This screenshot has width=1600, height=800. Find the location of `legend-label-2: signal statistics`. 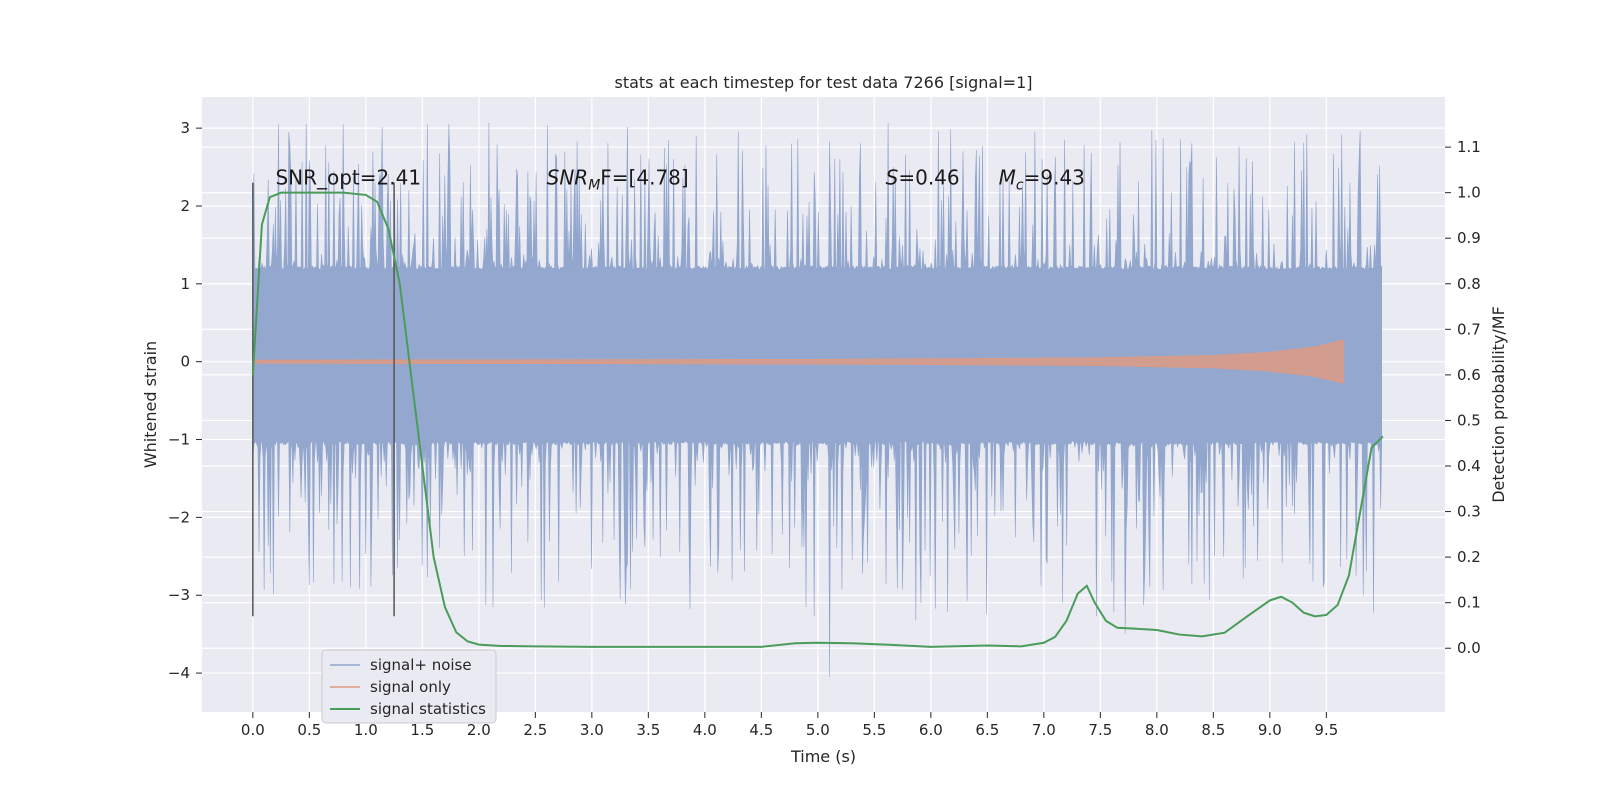

legend-label-2: signal statistics is located at coordinates (428, 709).